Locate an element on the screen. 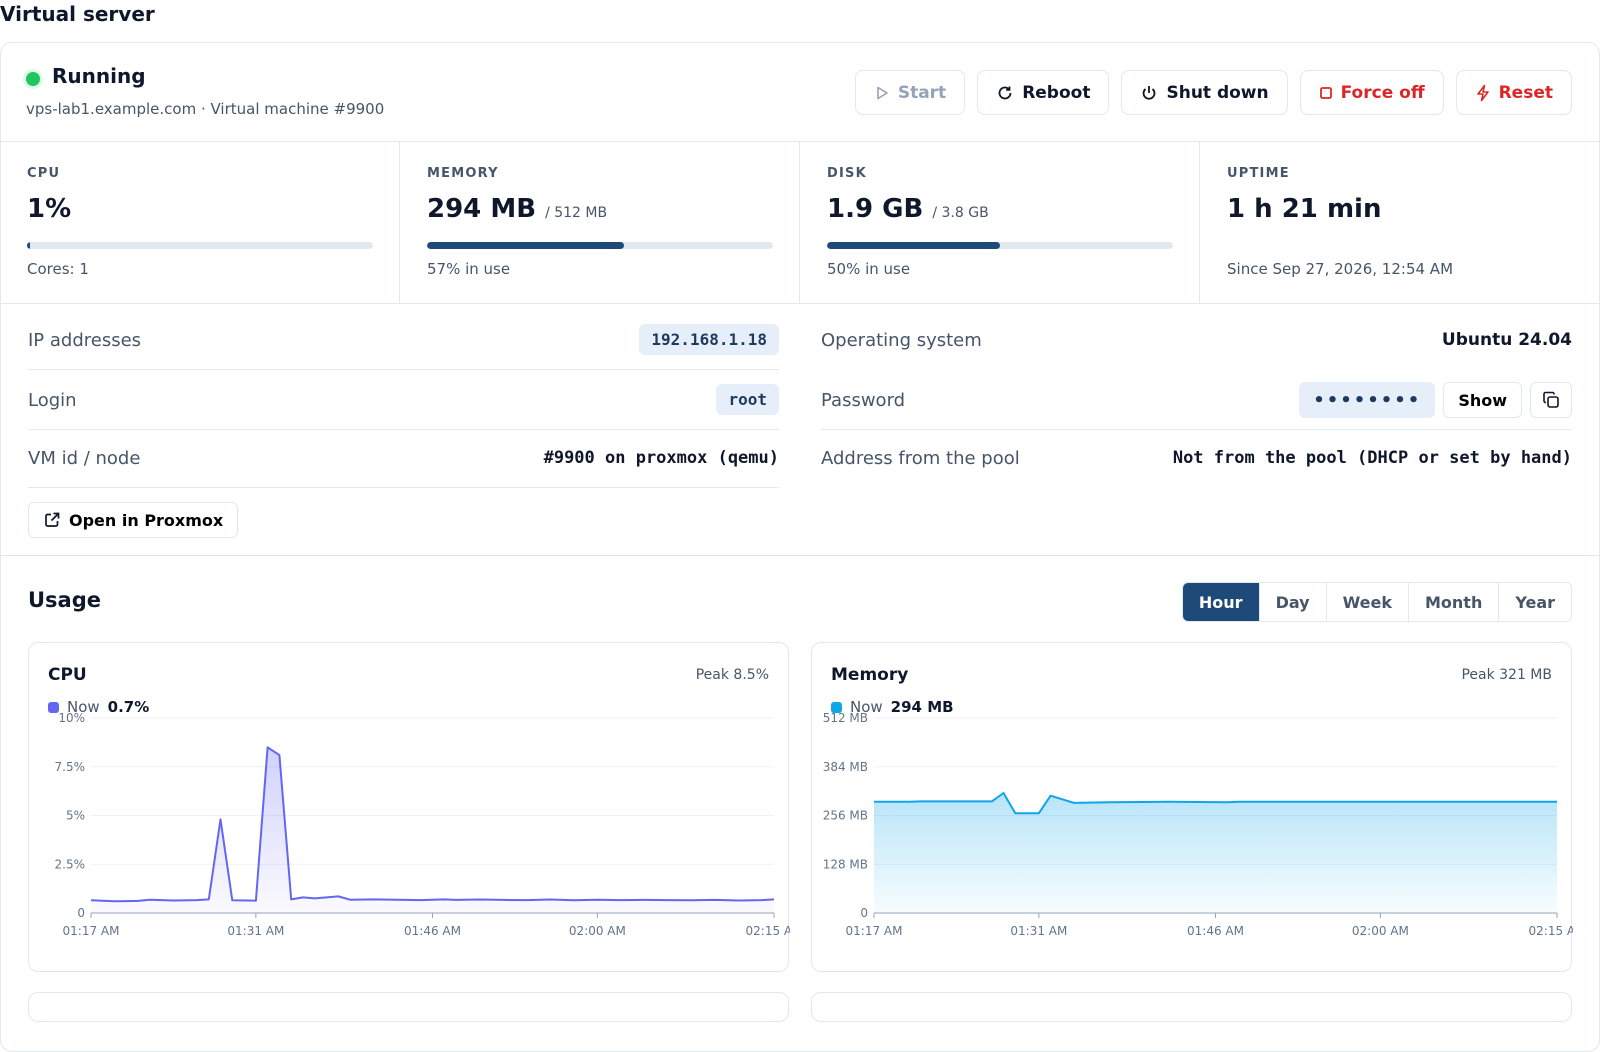 The height and width of the screenshot is (1052, 1600). detail-label: Password is located at coordinates (863, 400).